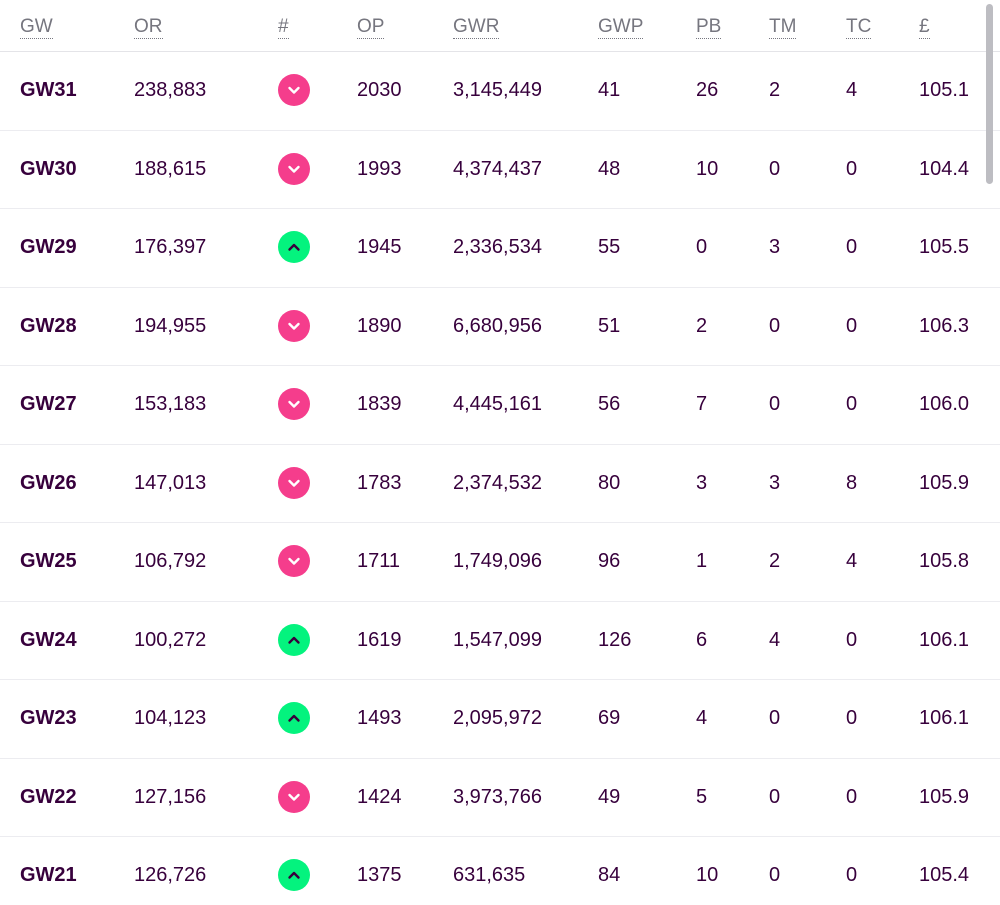 The height and width of the screenshot is (905, 1000). What do you see at coordinates (707, 168) in the screenshot?
I see `points-on-bench-cell: 10` at bounding box center [707, 168].